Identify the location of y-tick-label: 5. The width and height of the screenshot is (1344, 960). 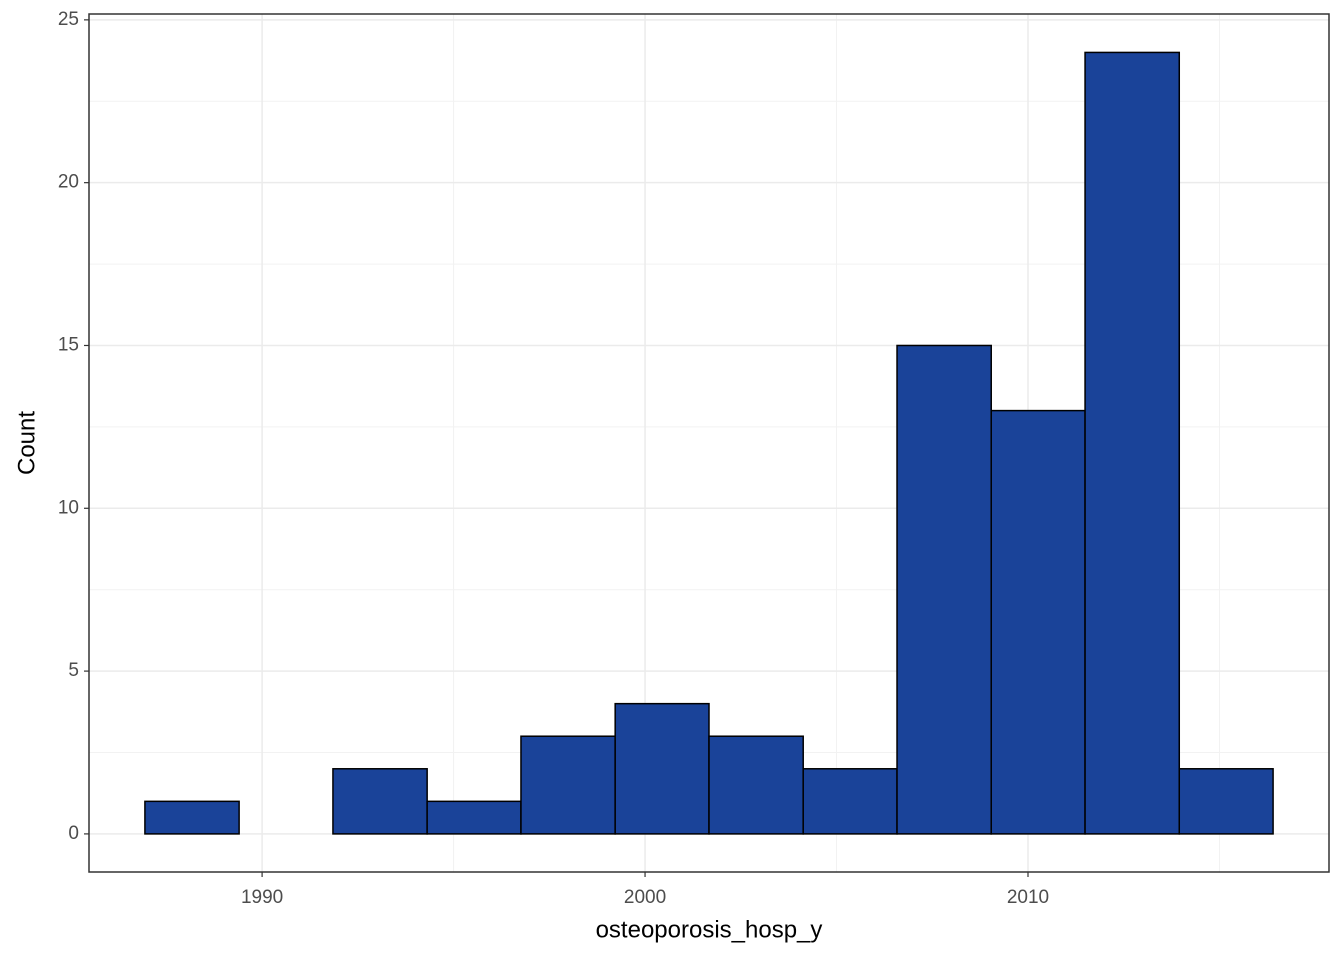
(73, 670).